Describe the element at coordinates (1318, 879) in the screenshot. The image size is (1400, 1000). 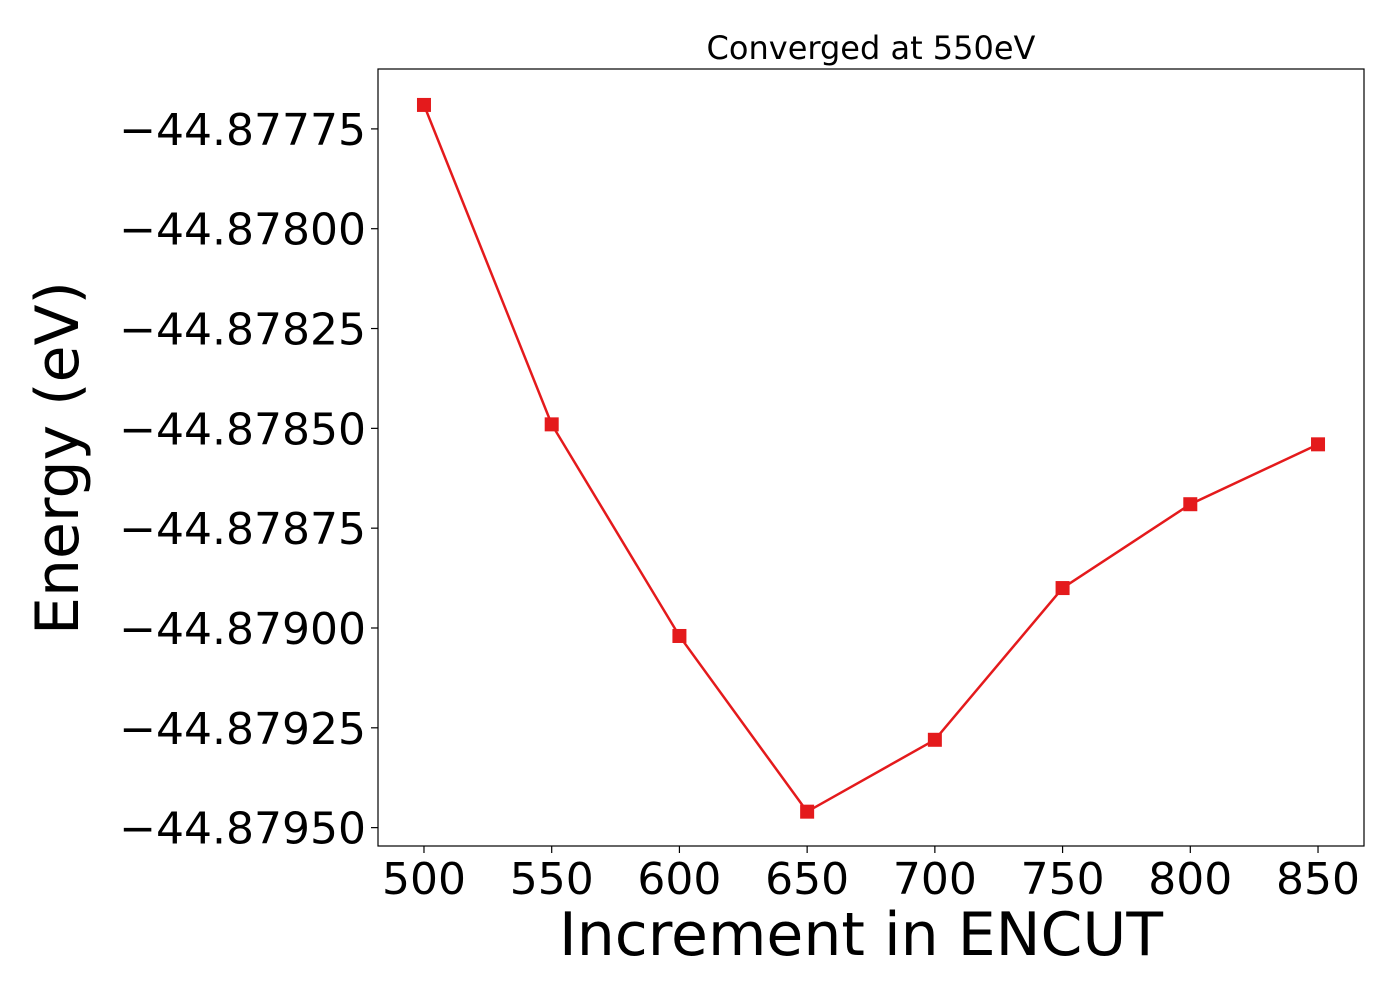
I see `x-tick-label: 850` at that location.